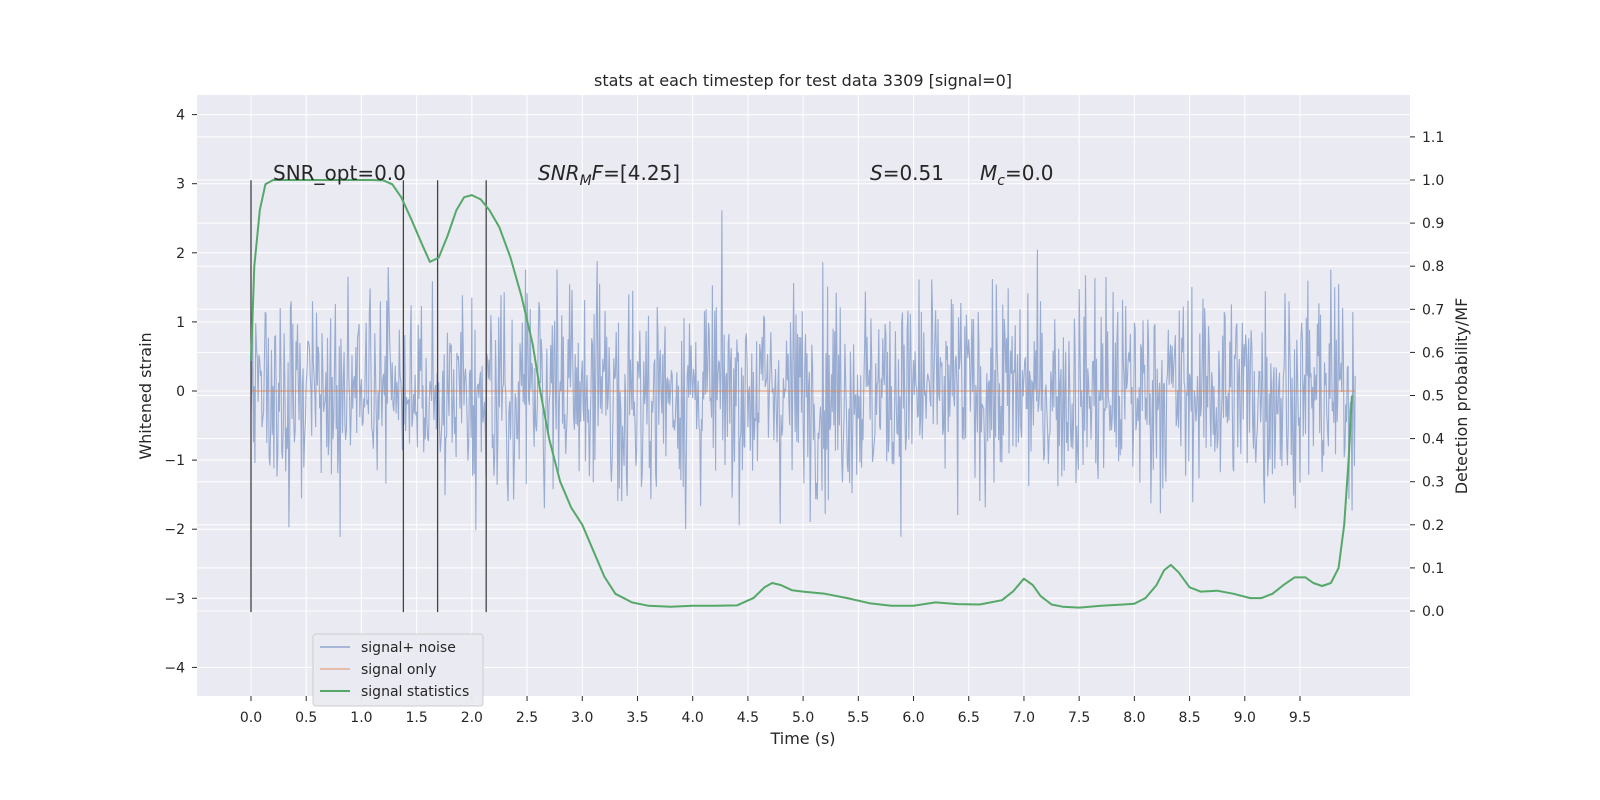 The width and height of the screenshot is (1600, 800). I want to click on y2-tick-label: 0.9, so click(1433, 224).